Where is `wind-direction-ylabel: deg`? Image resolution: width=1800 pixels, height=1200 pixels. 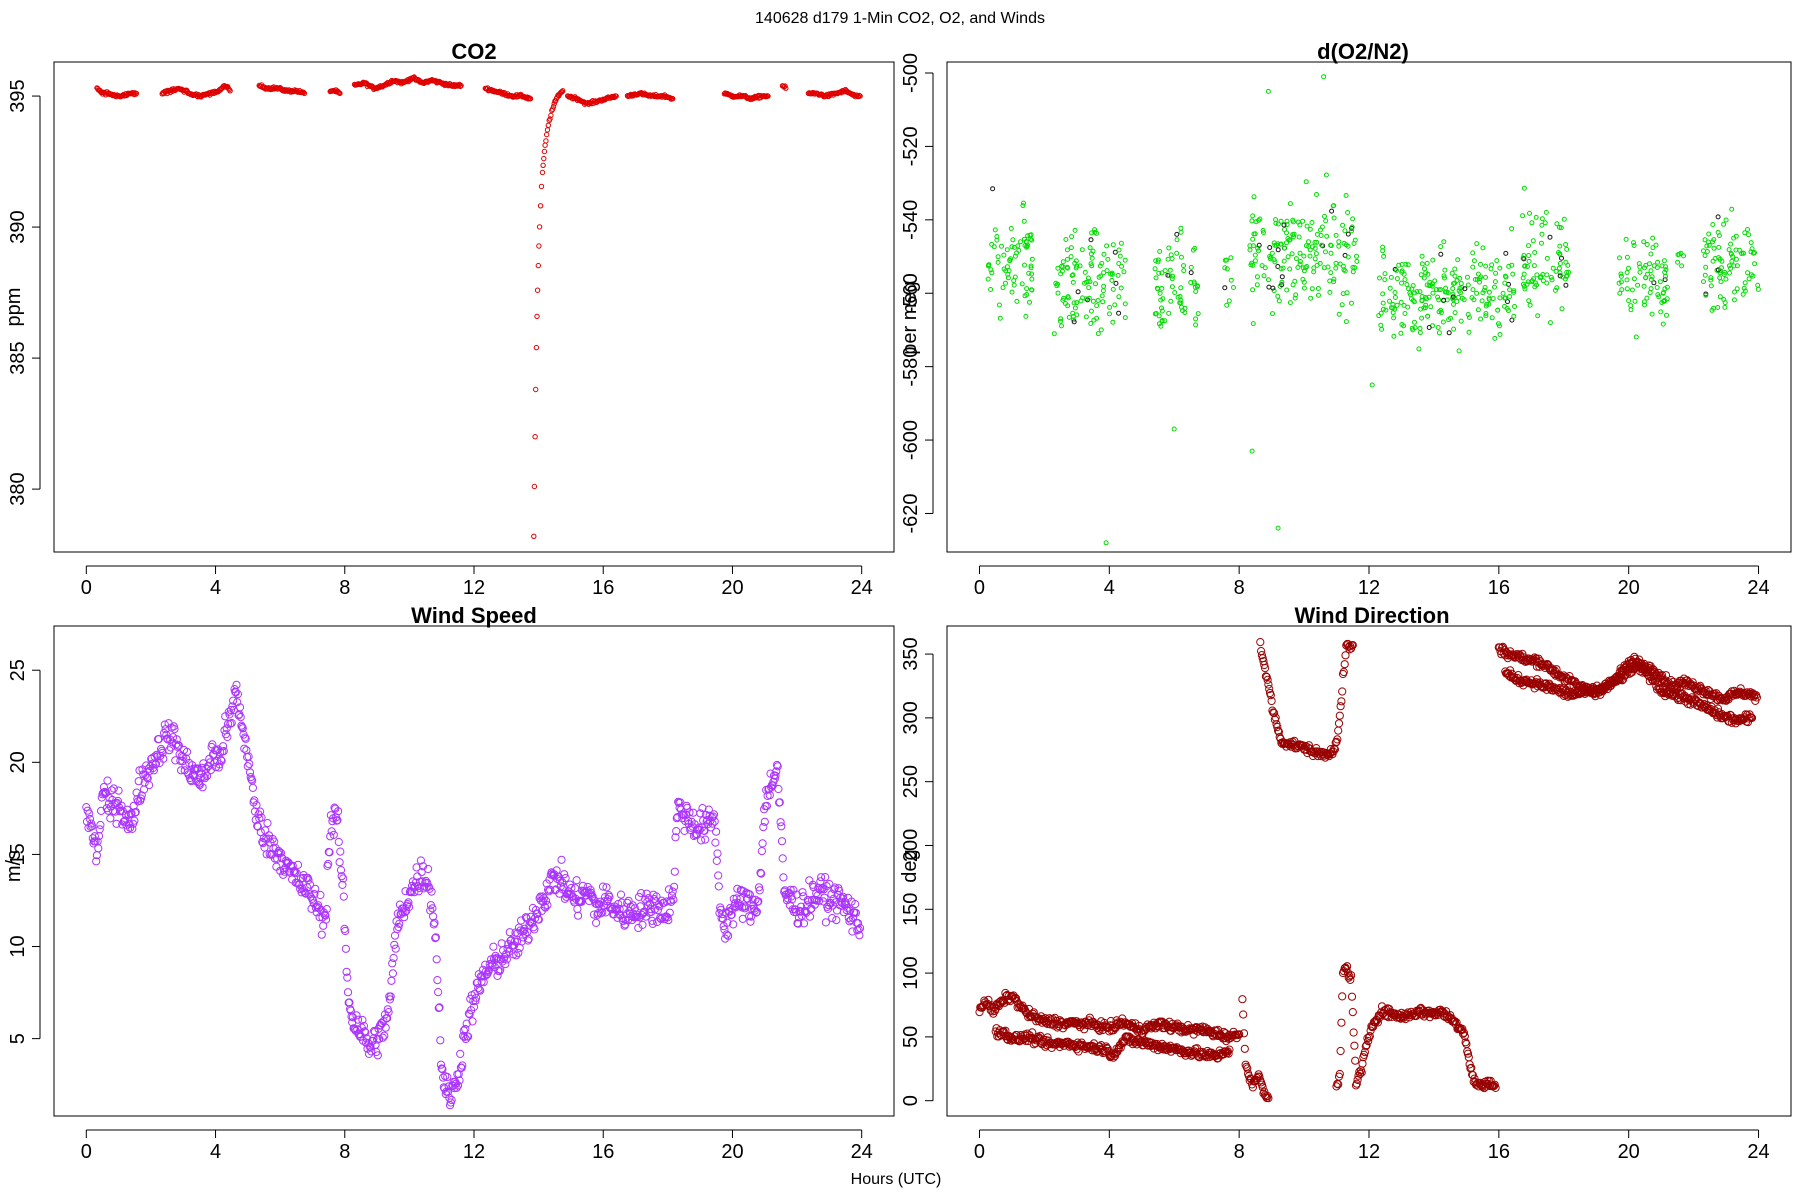
wind-direction-ylabel: deg is located at coordinates (910, 865).